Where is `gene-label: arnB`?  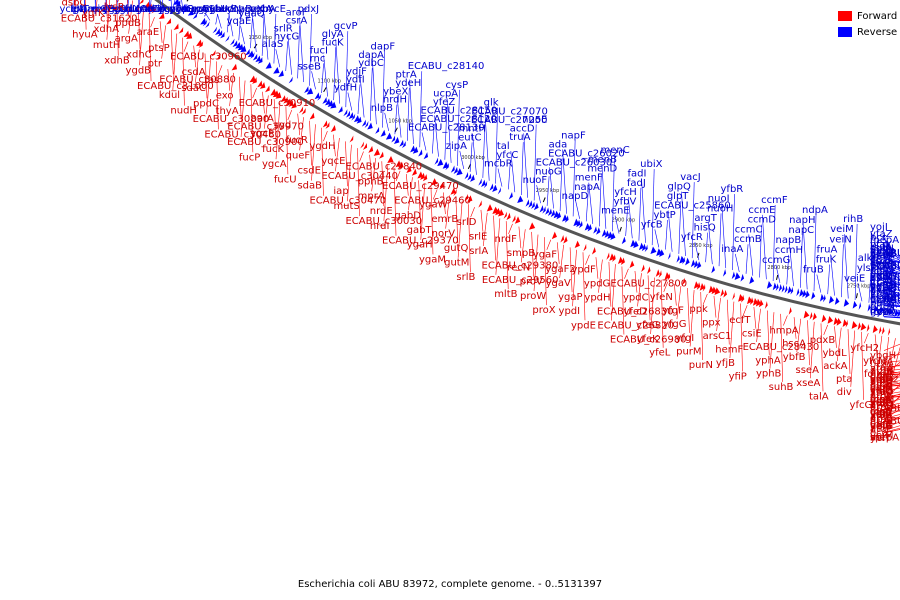
gene-label: arnB is located at coordinates (881, 381).